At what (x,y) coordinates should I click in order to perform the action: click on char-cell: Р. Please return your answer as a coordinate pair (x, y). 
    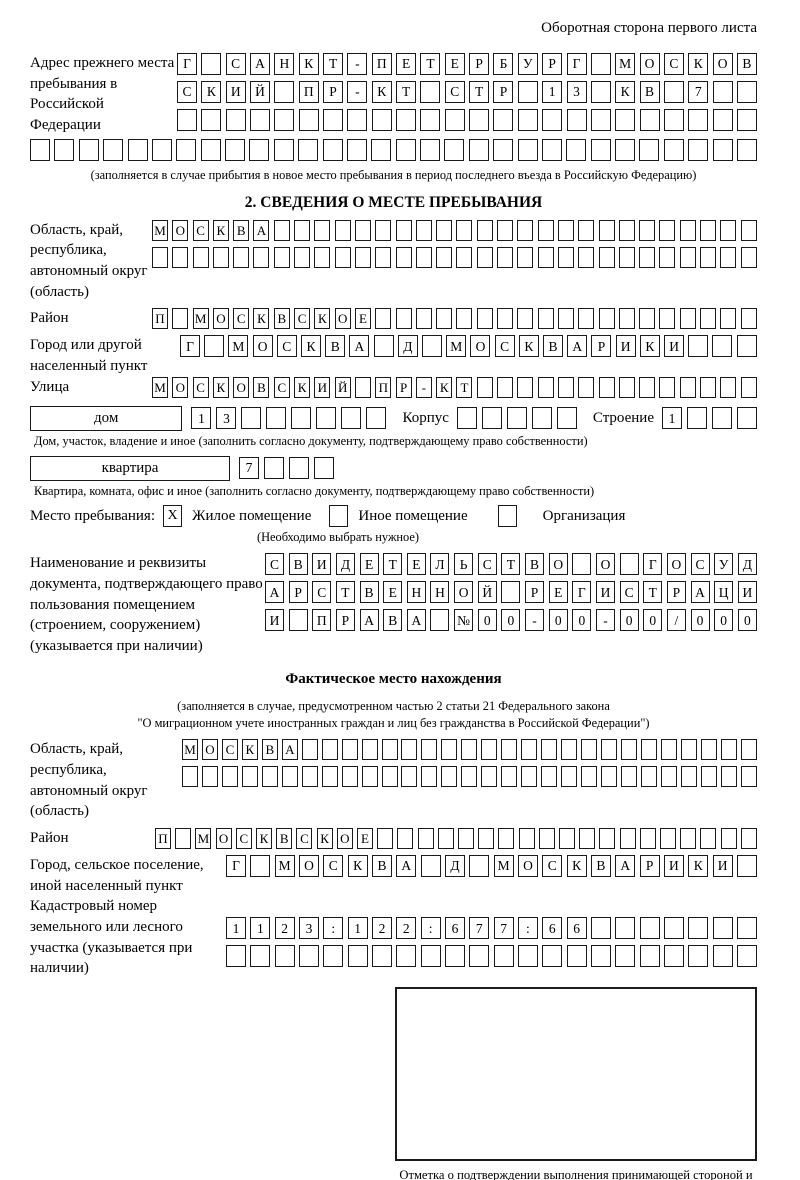
    Looking at the image, I should click on (479, 64).